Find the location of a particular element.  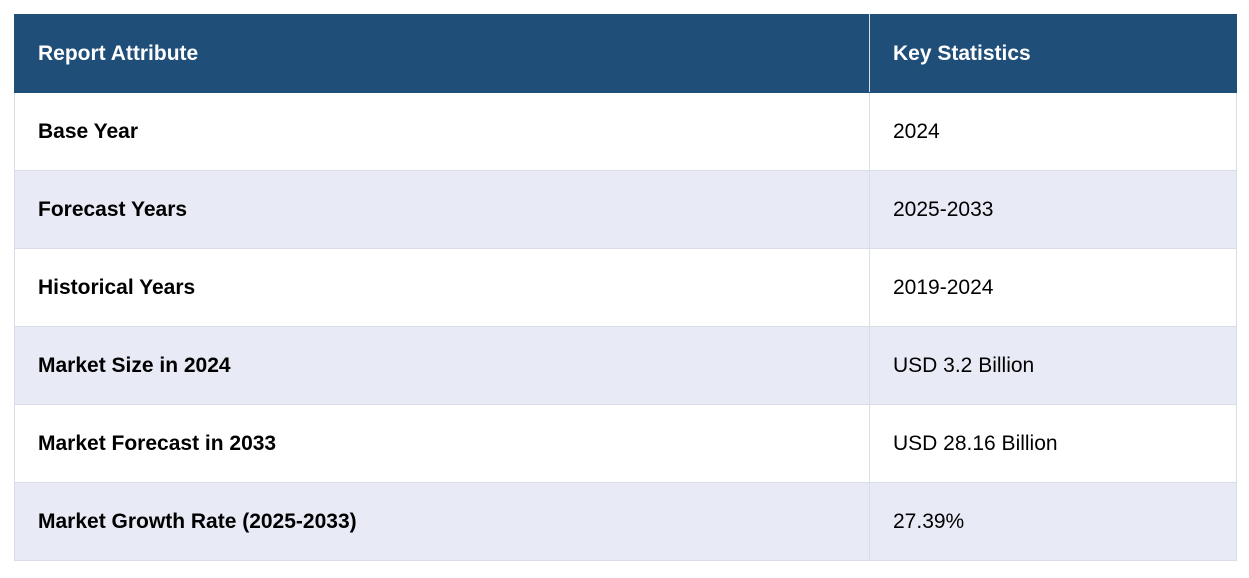

row-attribute: Historical Years is located at coordinates (442, 287).